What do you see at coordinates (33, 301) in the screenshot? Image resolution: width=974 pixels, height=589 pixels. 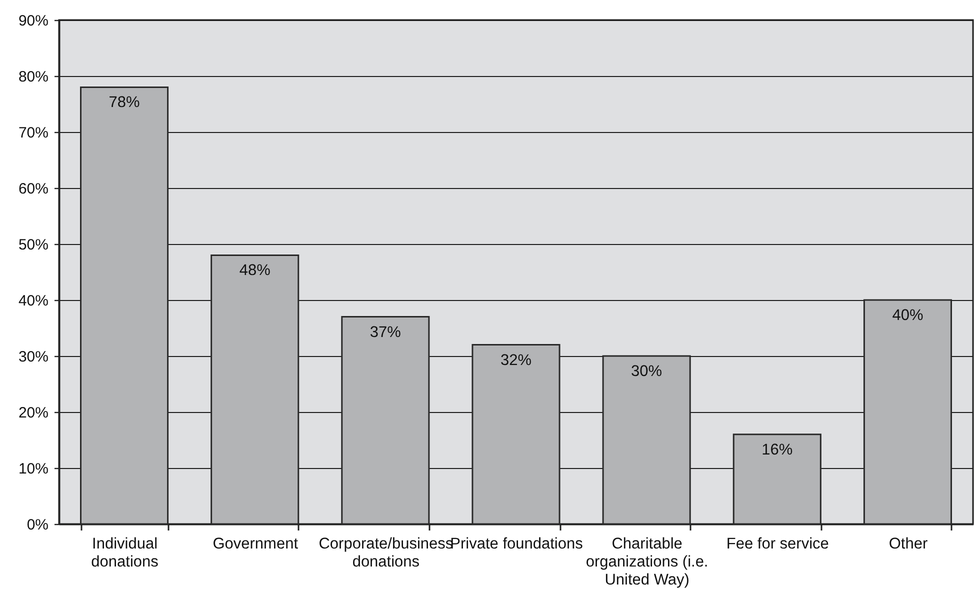 I see `y-tick-label: 40%` at bounding box center [33, 301].